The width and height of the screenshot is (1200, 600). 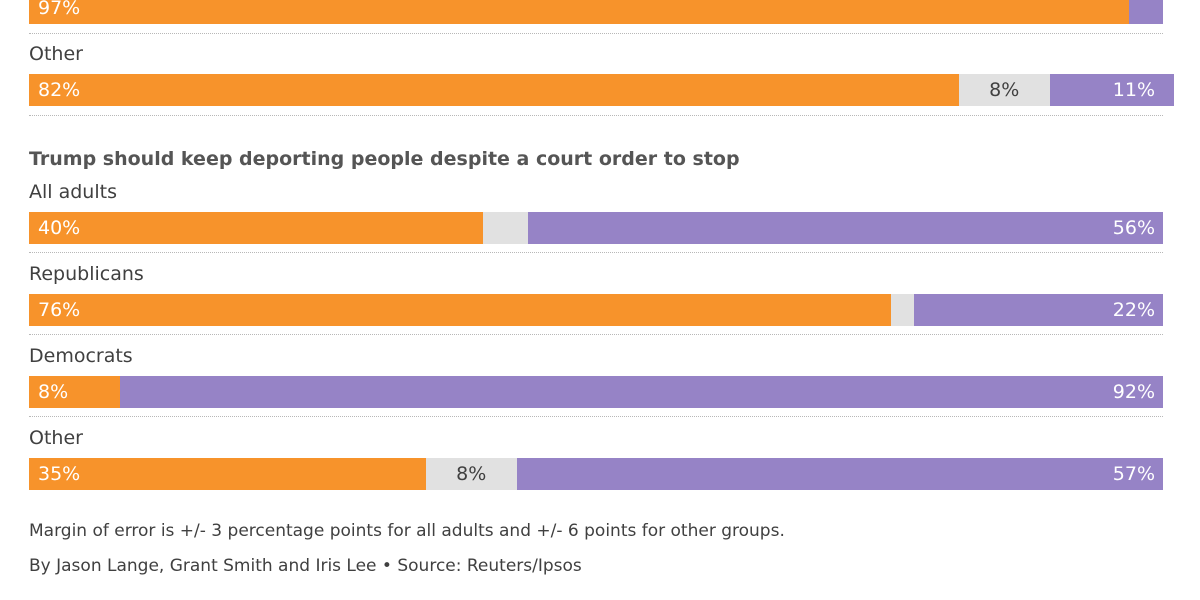 What do you see at coordinates (59, 310) in the screenshot?
I see `data-label-yes: 76%` at bounding box center [59, 310].